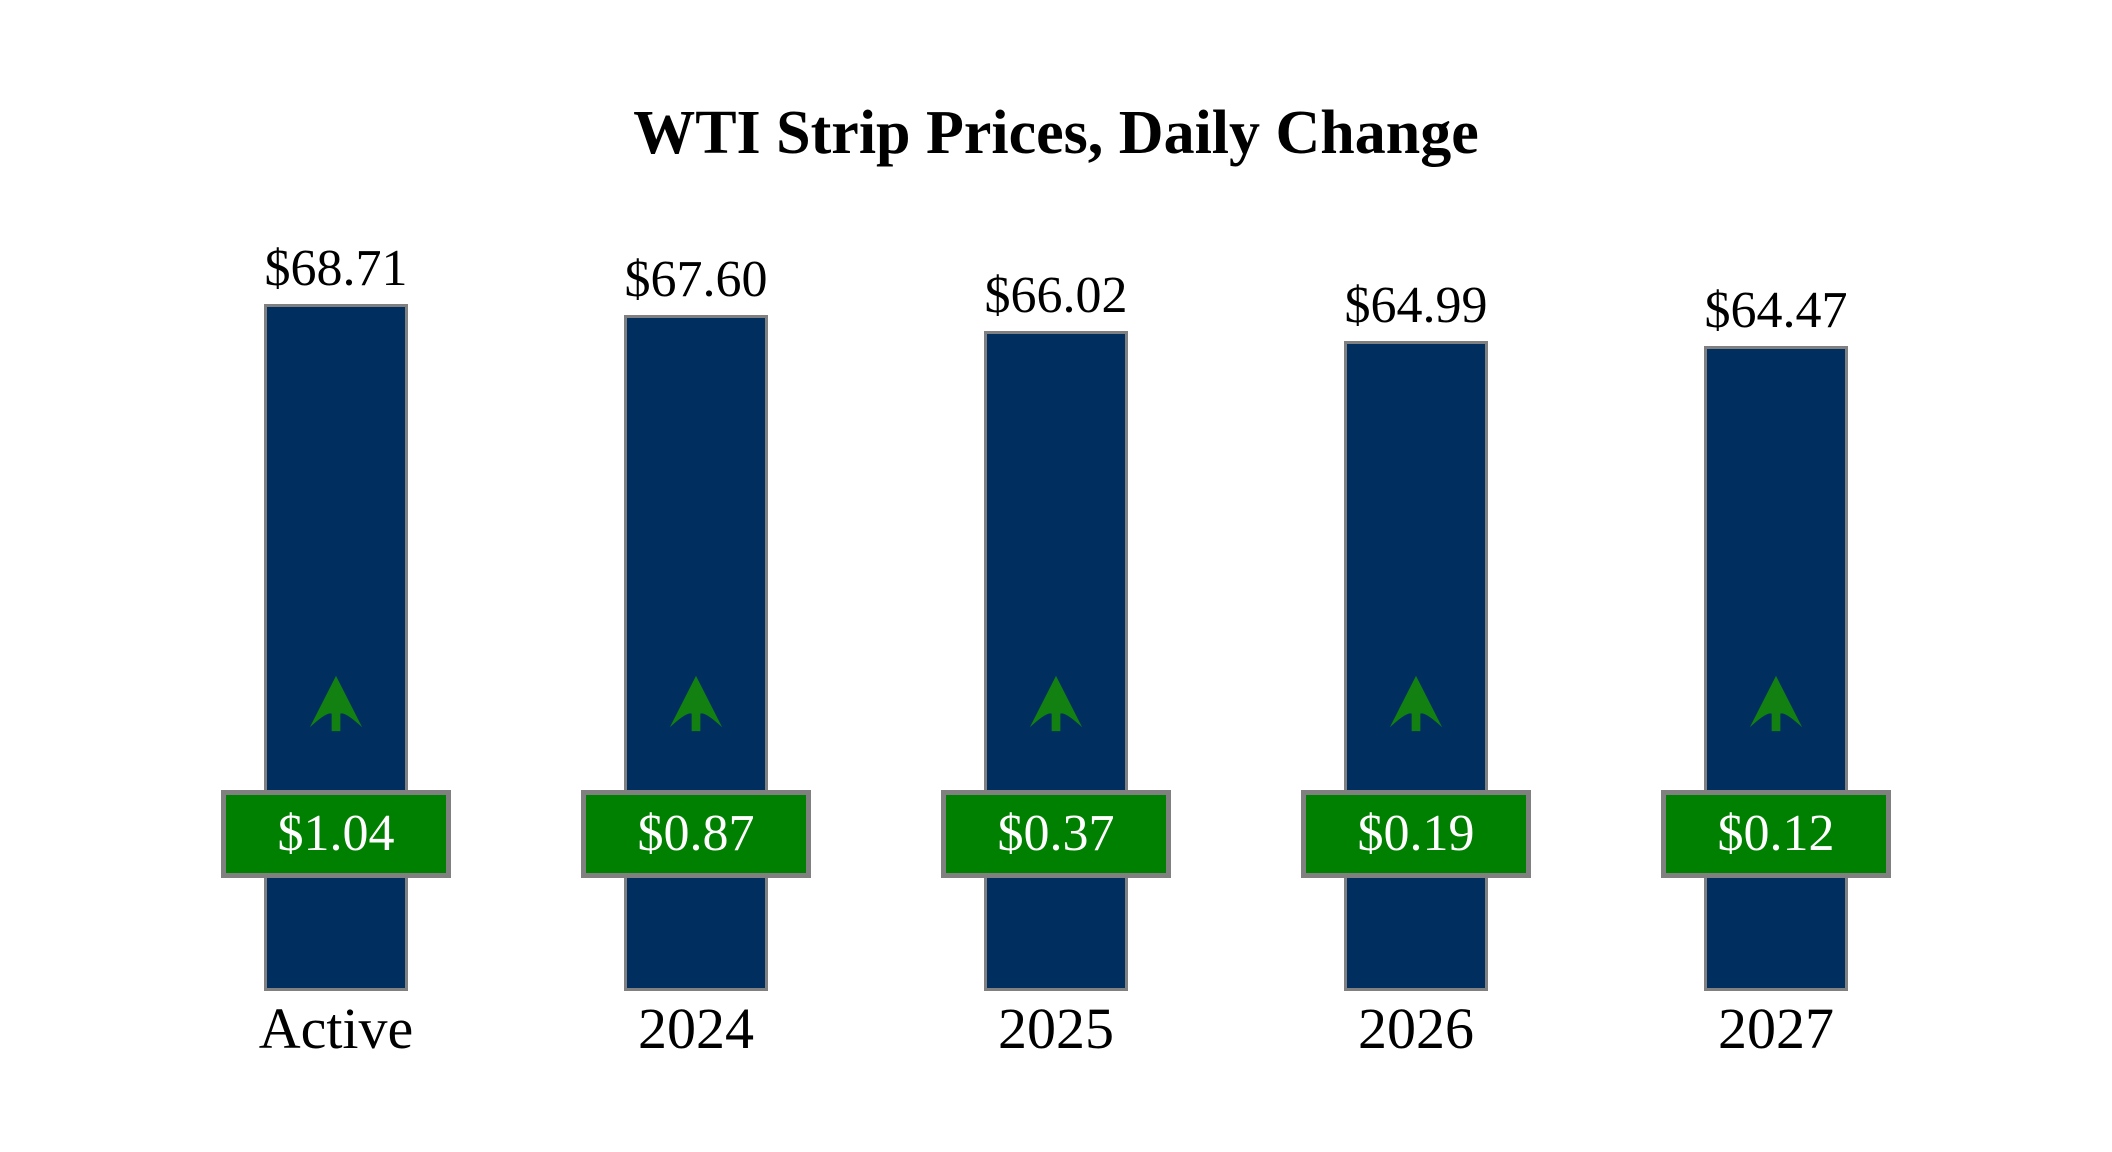 The image size is (2112, 1152). I want to click on change-badge-label: $0.37, so click(1056, 833).